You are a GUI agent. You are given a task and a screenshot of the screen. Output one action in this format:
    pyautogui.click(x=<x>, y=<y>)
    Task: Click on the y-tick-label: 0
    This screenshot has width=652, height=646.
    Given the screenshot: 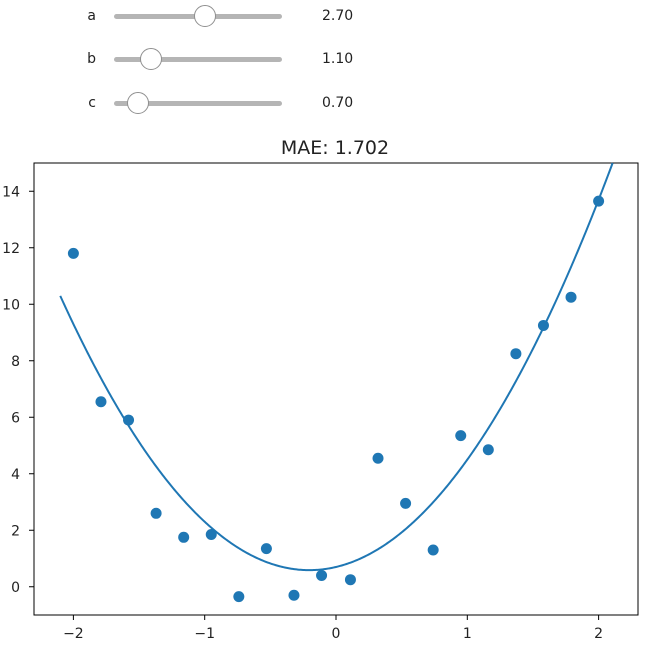 What is the action you would take?
    pyautogui.click(x=15, y=588)
    